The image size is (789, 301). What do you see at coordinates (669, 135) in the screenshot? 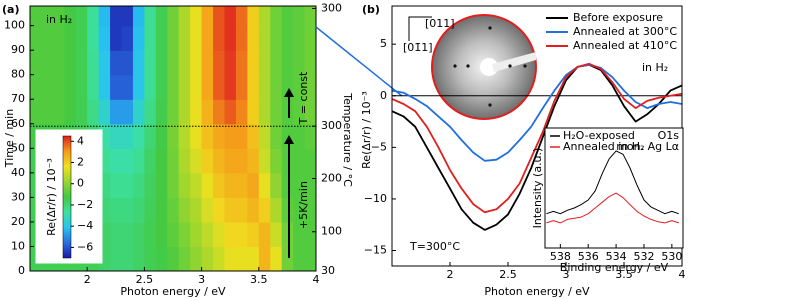
I see `annotation: O1s` at bounding box center [669, 135].